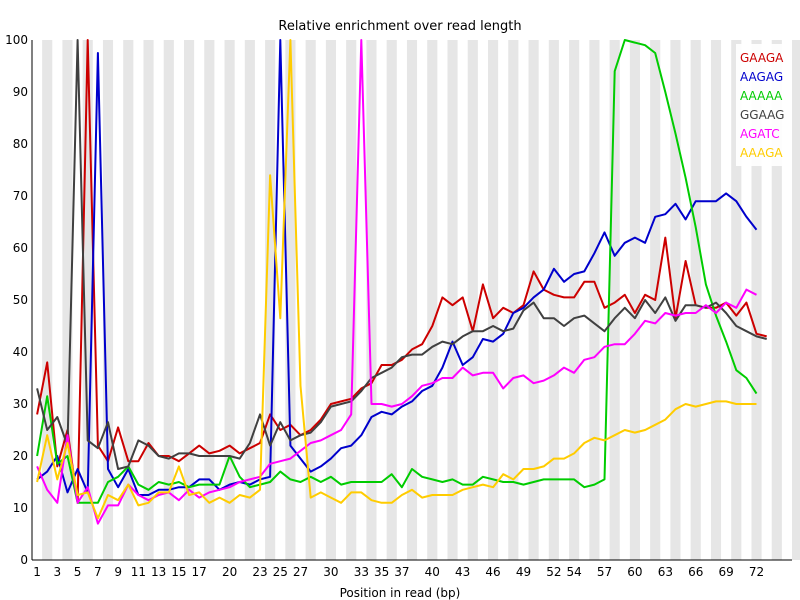  What do you see at coordinates (300, 572) in the screenshot?
I see `x-tick-label: 27` at bounding box center [300, 572].